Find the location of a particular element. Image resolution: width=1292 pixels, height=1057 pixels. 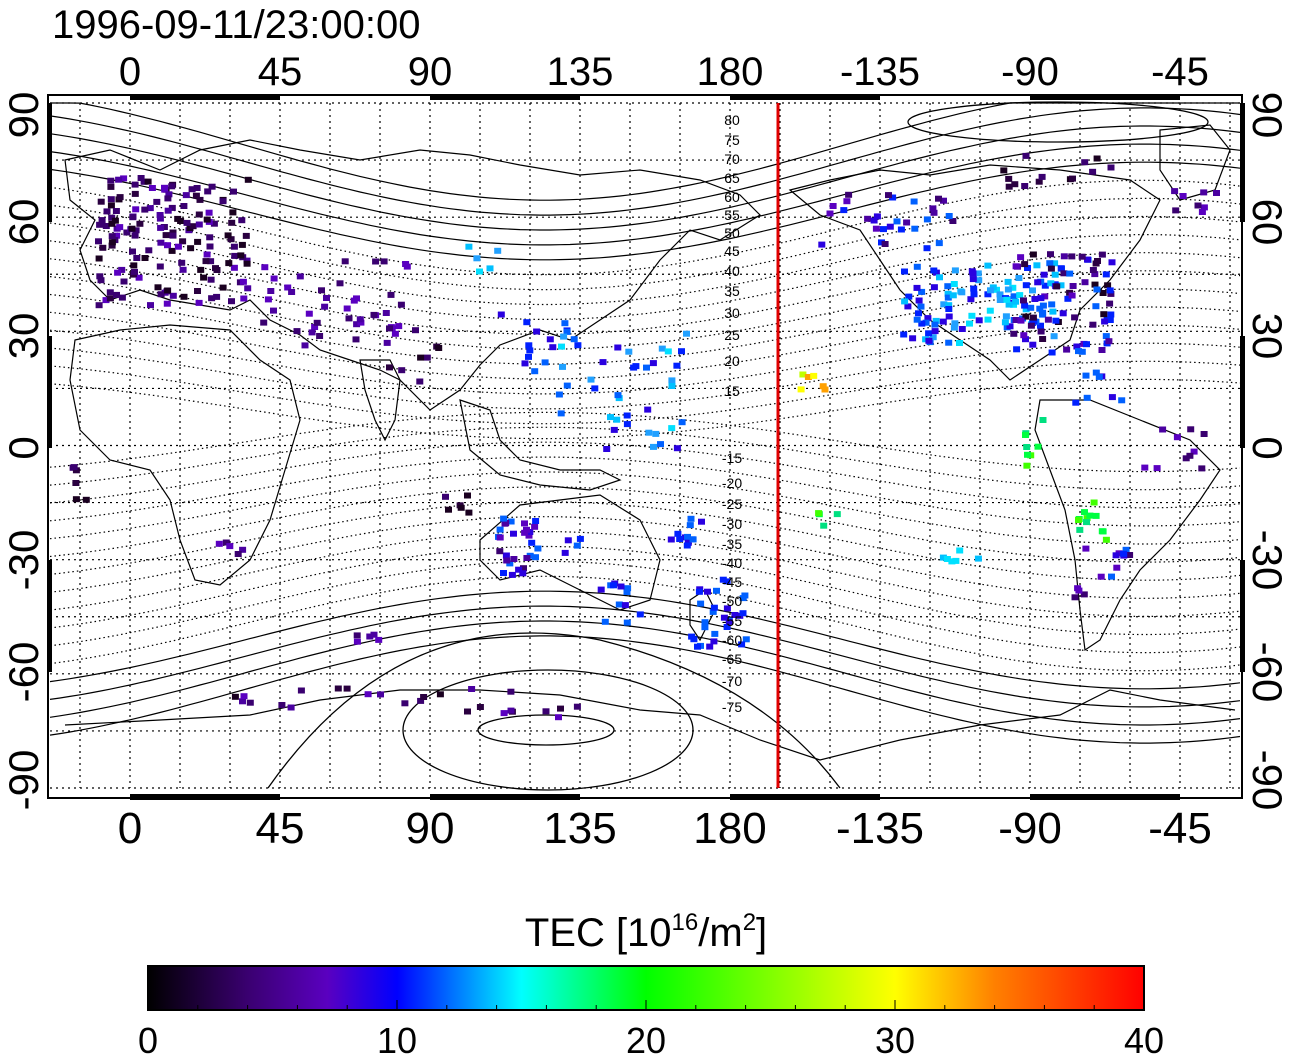

contour-label: -45 is located at coordinates (732, 582).